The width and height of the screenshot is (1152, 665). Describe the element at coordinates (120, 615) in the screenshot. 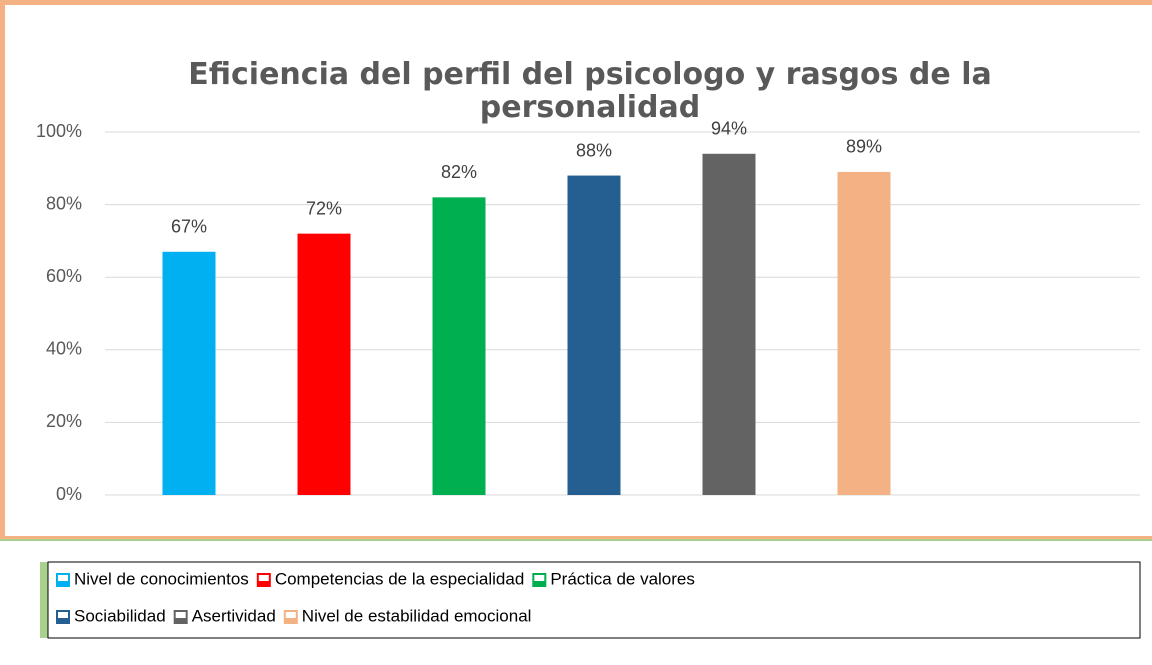

I see `legend-label: Sociabilidad` at that location.